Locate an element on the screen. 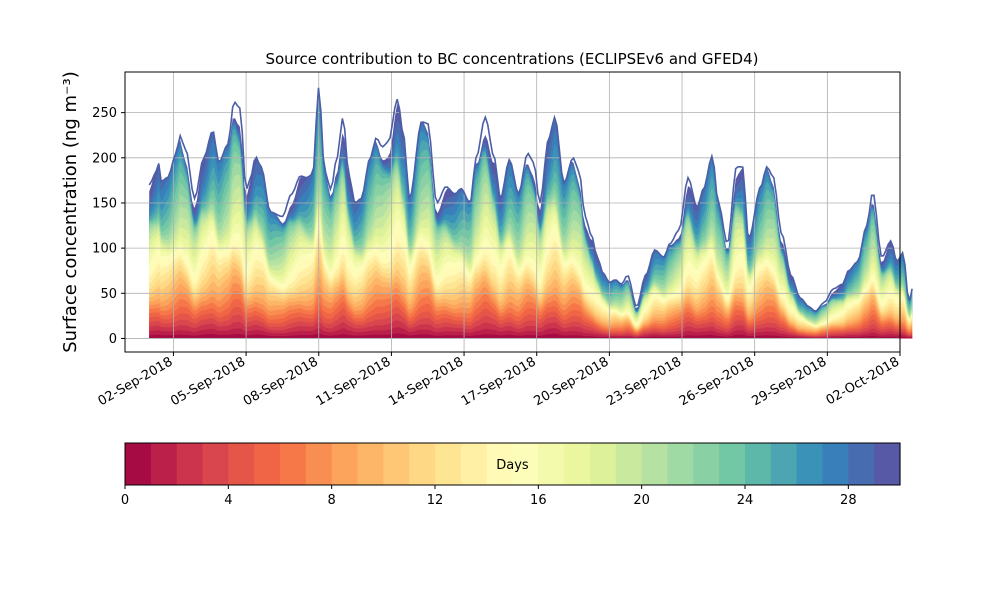  y-axis-label: Surface concentration (ng m⁻³) is located at coordinates (70, 212).